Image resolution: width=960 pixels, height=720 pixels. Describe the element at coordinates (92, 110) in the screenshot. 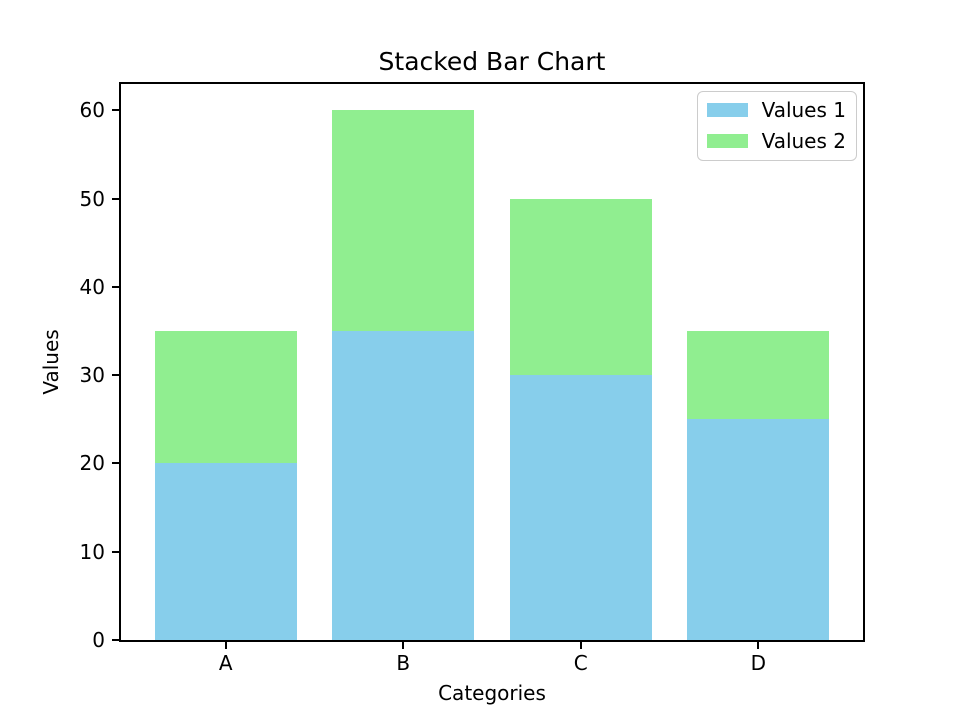

I see `y-tick-label: 60` at that location.